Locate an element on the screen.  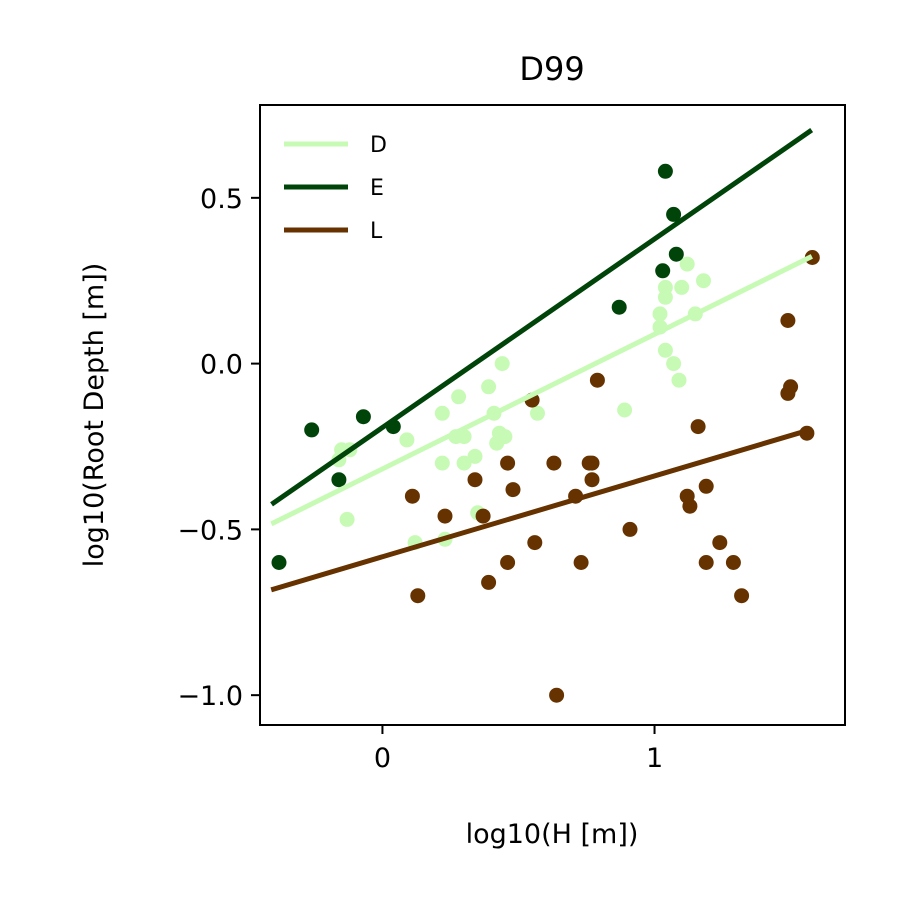
fit-line-L is located at coordinates (541, 509).